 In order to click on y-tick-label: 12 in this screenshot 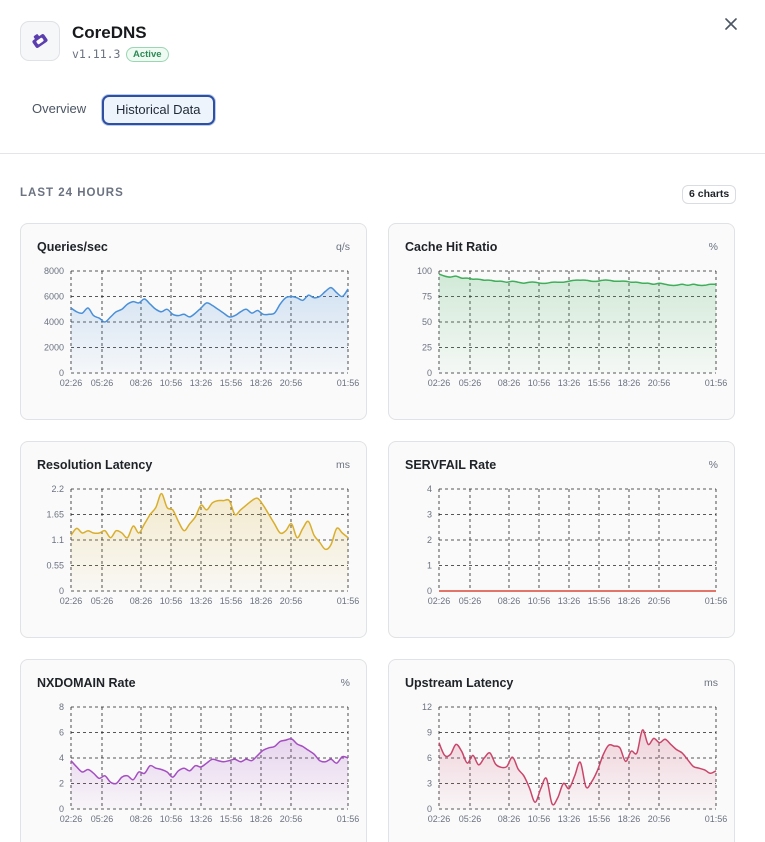, I will do `click(427, 707)`.